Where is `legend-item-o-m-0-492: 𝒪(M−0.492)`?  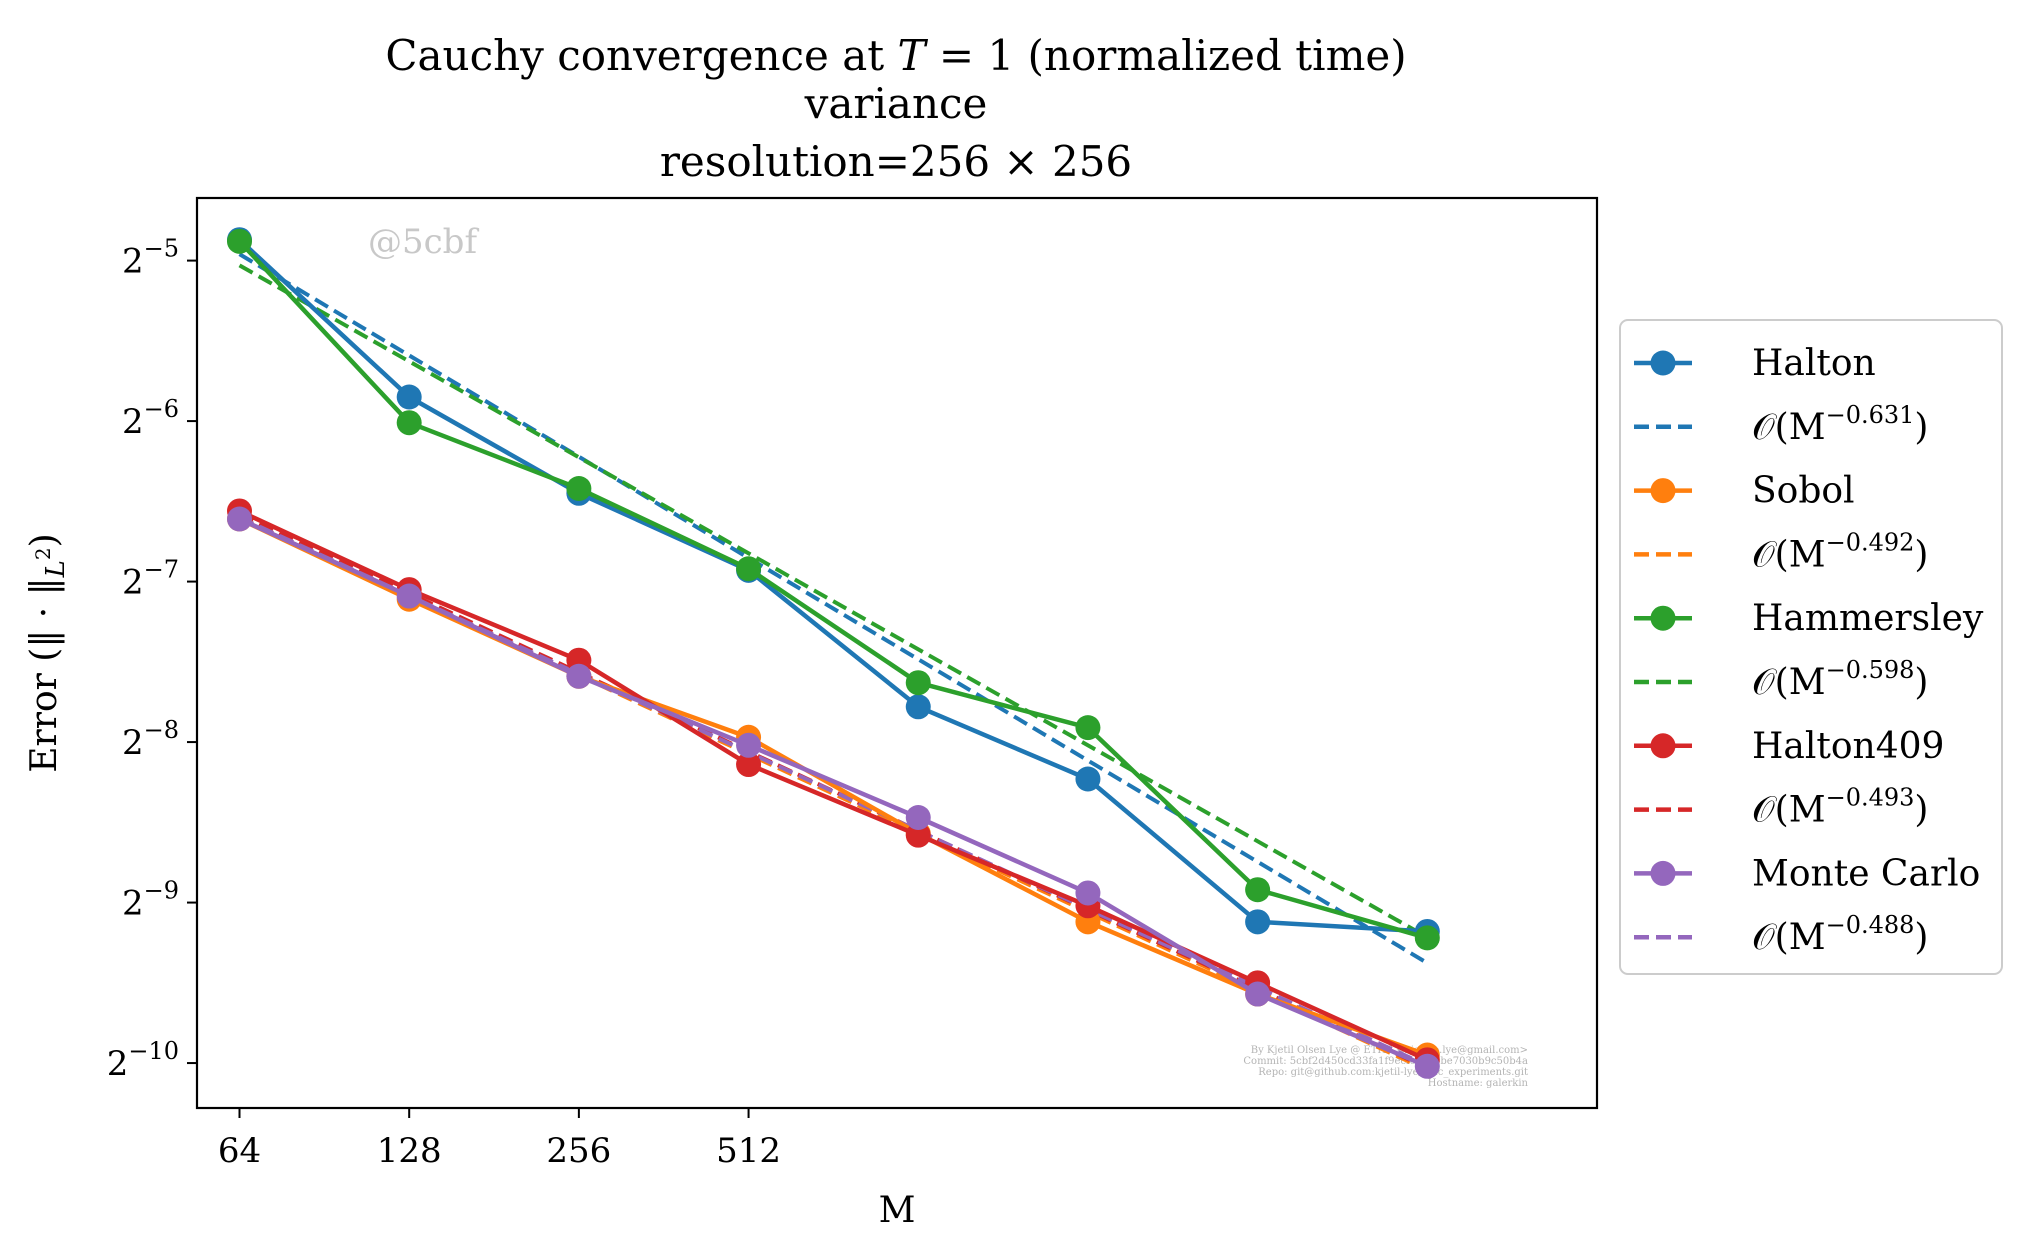 legend-item-o-m-0-492: 𝒪(M−0.492) is located at coordinates (1781, 551).